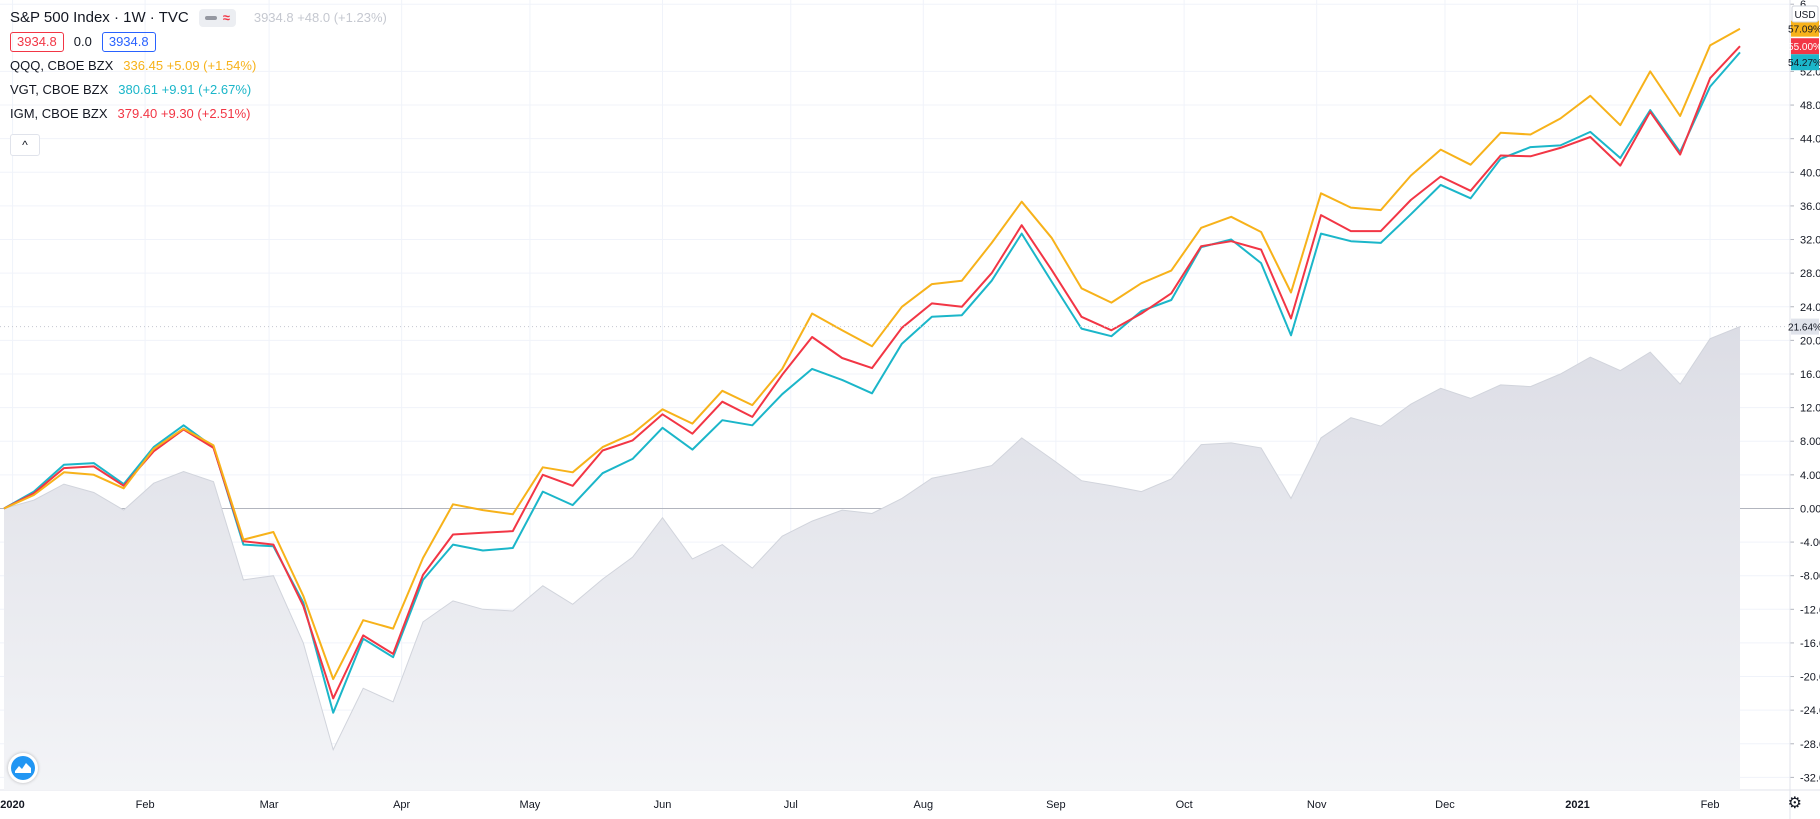  Describe the element at coordinates (1810, 207) in the screenshot. I see `y-tick-label: 36.00%` at that location.